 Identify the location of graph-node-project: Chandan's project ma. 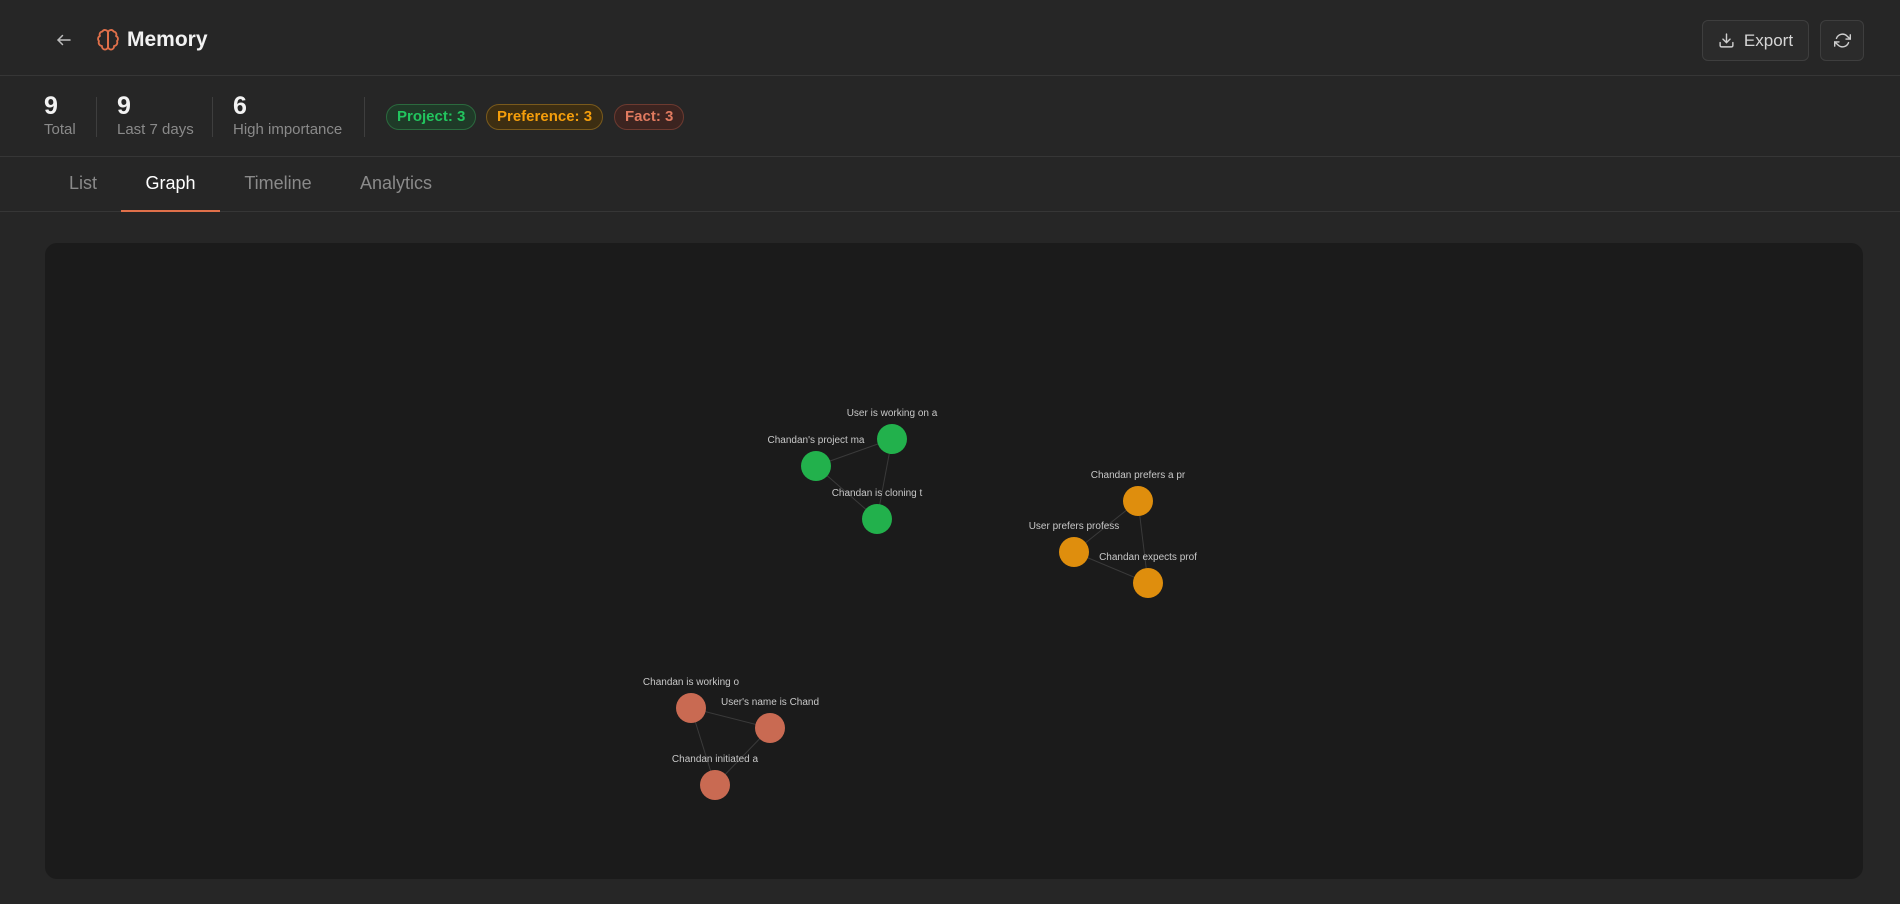
(816, 458).